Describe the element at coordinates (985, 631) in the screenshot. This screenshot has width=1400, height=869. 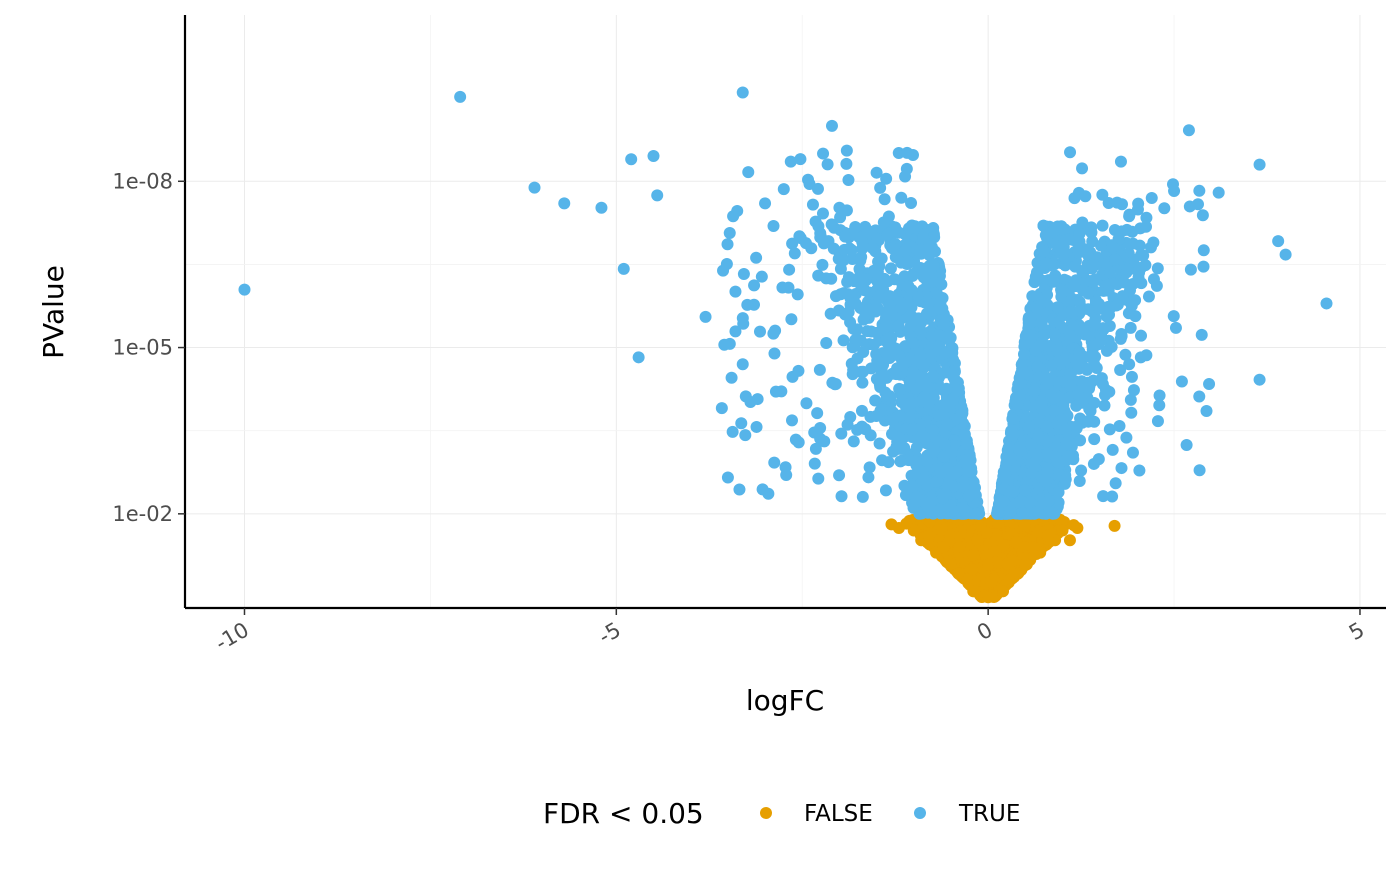
I see `x-tick-label: 0` at that location.